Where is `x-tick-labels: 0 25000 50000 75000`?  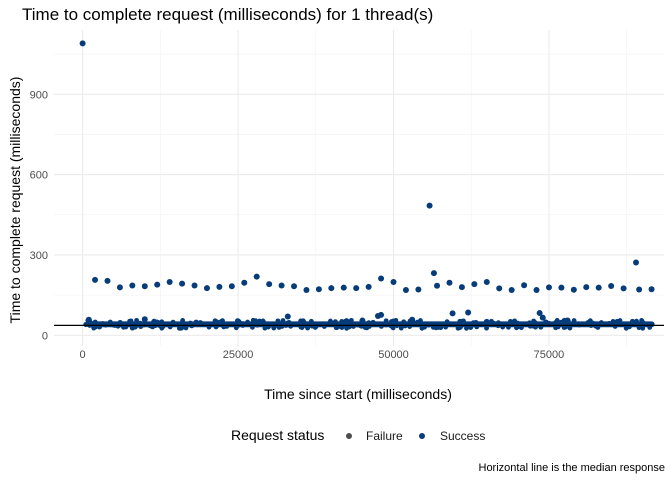
x-tick-labels: 0 25000 50000 75000 is located at coordinates (322, 355).